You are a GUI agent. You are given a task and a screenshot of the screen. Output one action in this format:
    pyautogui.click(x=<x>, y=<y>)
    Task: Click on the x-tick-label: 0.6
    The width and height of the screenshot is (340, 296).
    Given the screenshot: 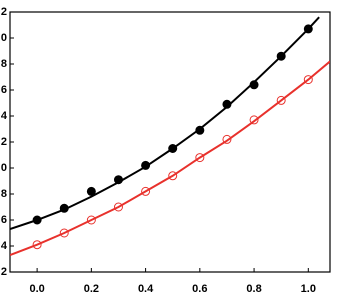 What is the action you would take?
    pyautogui.click(x=199, y=289)
    